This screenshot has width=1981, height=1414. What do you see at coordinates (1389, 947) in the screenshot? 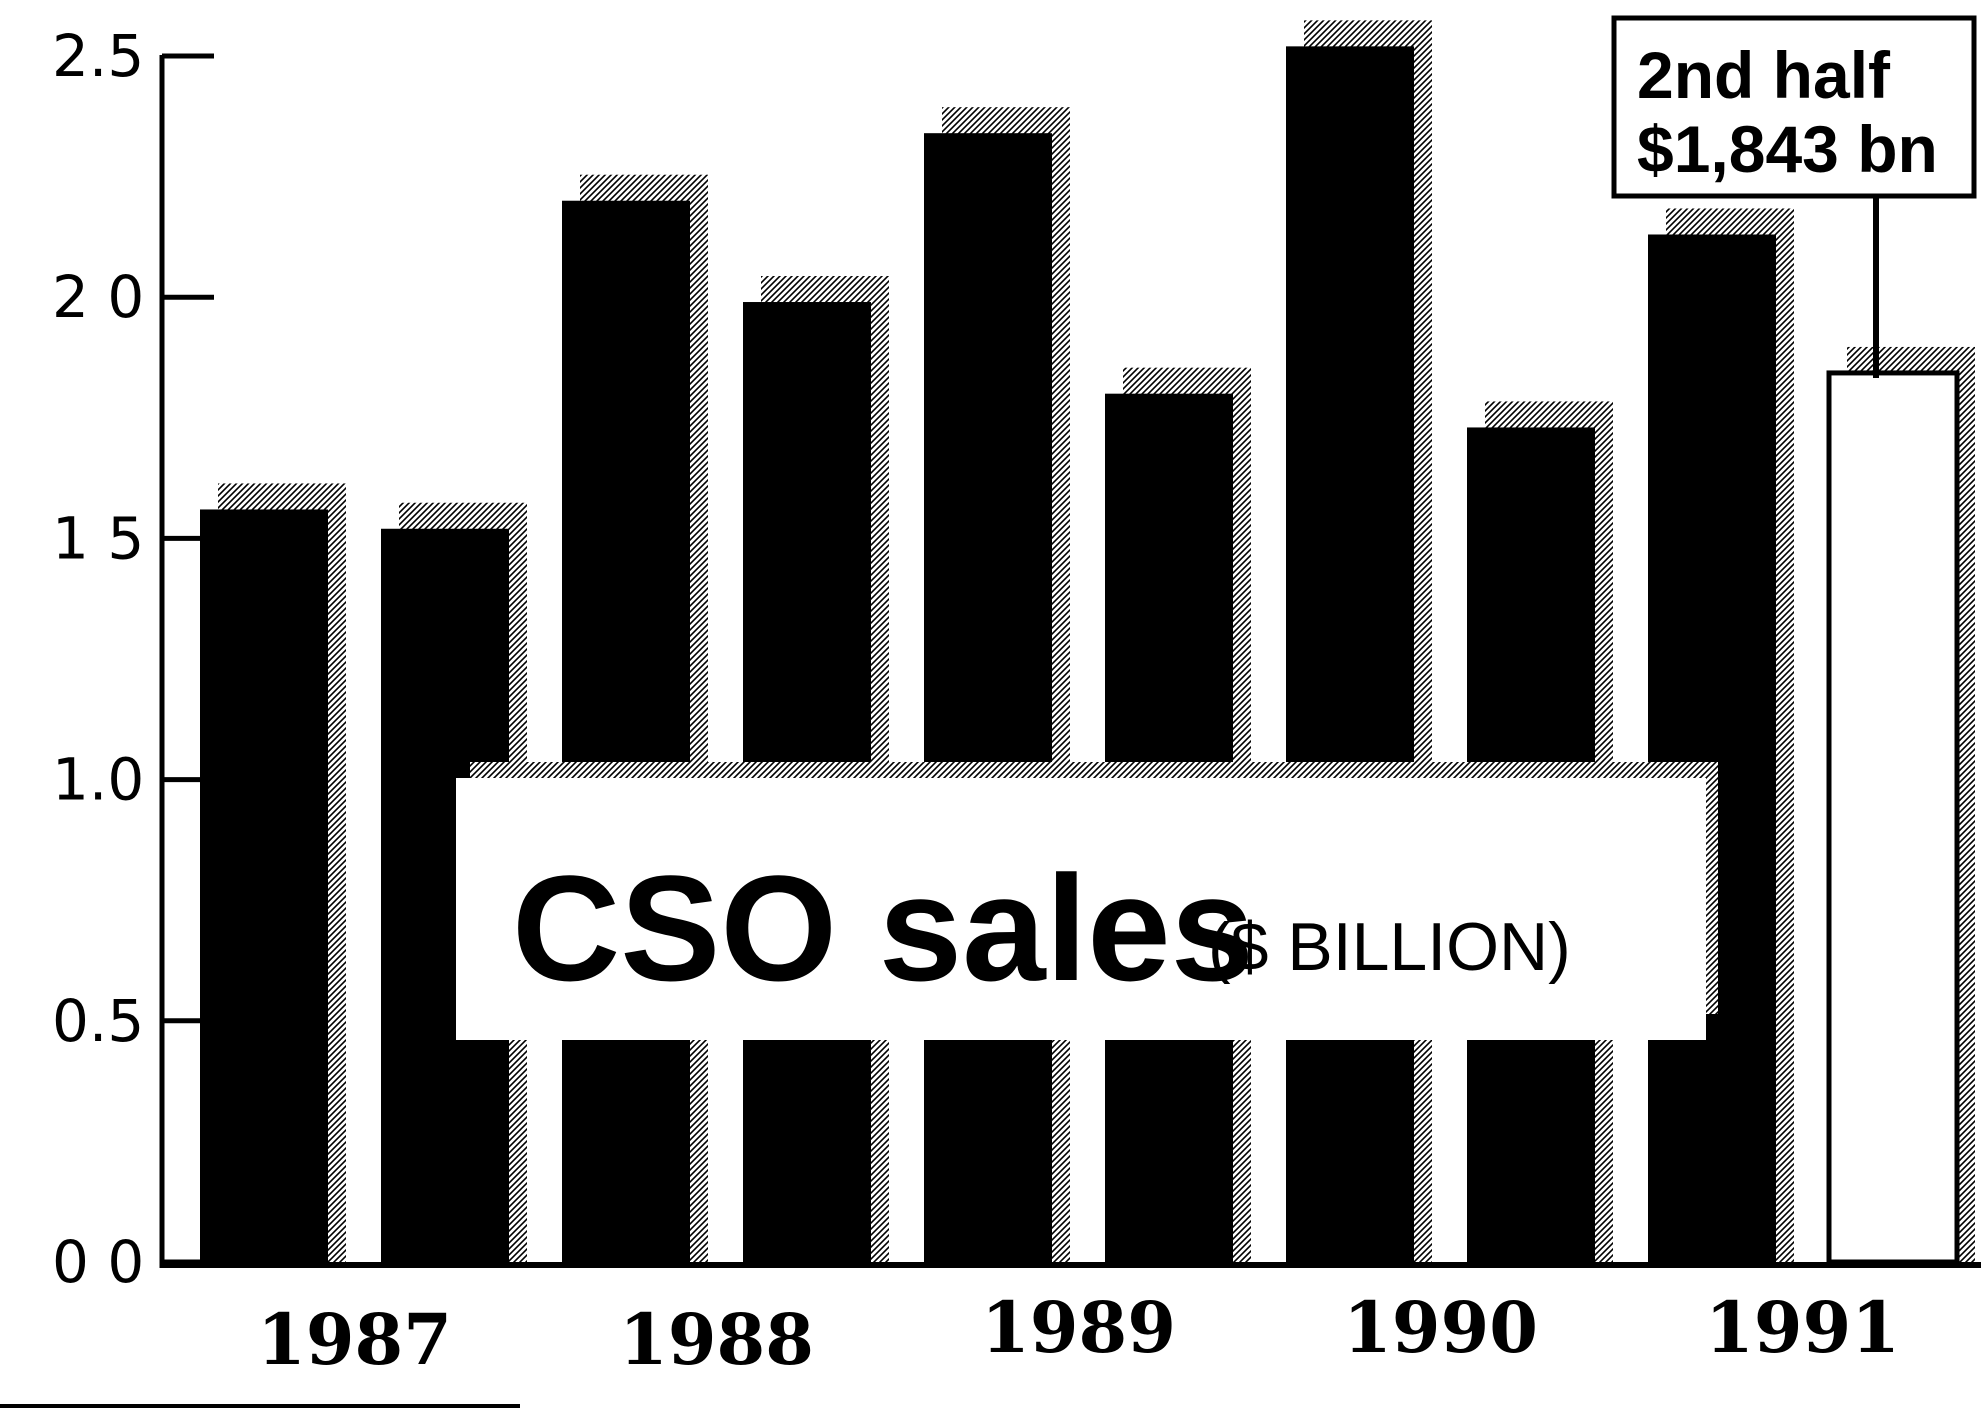
I see `chart-subtitle: ($ BILLION)` at bounding box center [1389, 947].